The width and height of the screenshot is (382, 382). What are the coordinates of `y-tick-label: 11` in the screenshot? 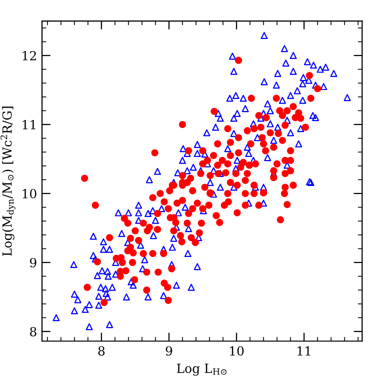 It's located at (29, 125).